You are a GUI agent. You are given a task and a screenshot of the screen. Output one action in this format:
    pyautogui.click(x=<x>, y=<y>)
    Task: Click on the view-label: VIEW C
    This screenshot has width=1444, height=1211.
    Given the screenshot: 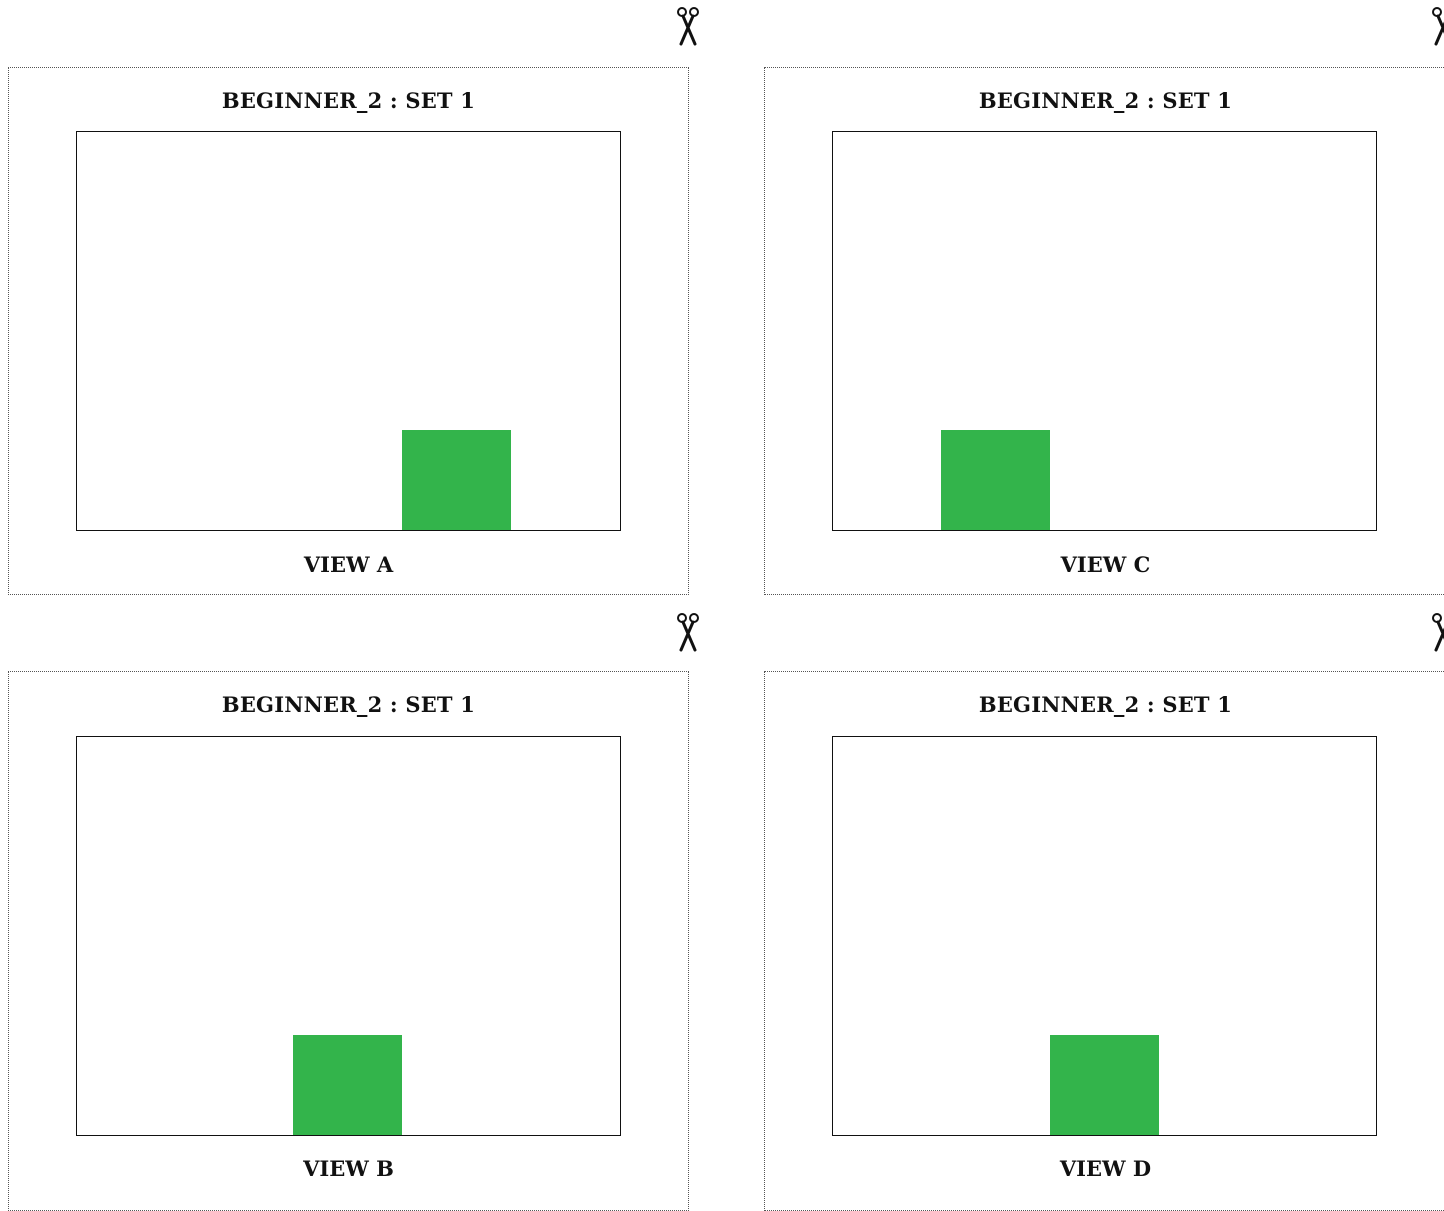 What is the action you would take?
    pyautogui.click(x=1105, y=564)
    